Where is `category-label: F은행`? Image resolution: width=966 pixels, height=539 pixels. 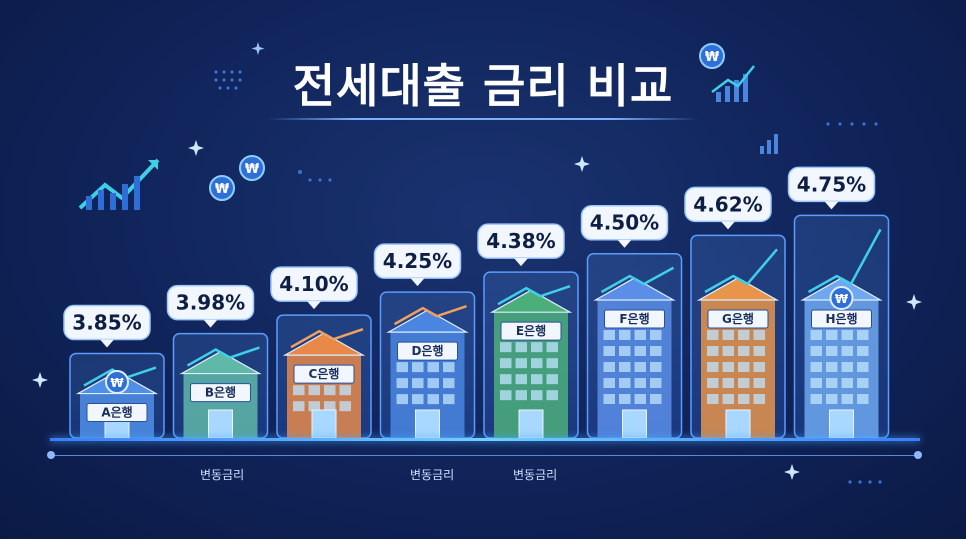
category-label: F은행 is located at coordinates (634, 318).